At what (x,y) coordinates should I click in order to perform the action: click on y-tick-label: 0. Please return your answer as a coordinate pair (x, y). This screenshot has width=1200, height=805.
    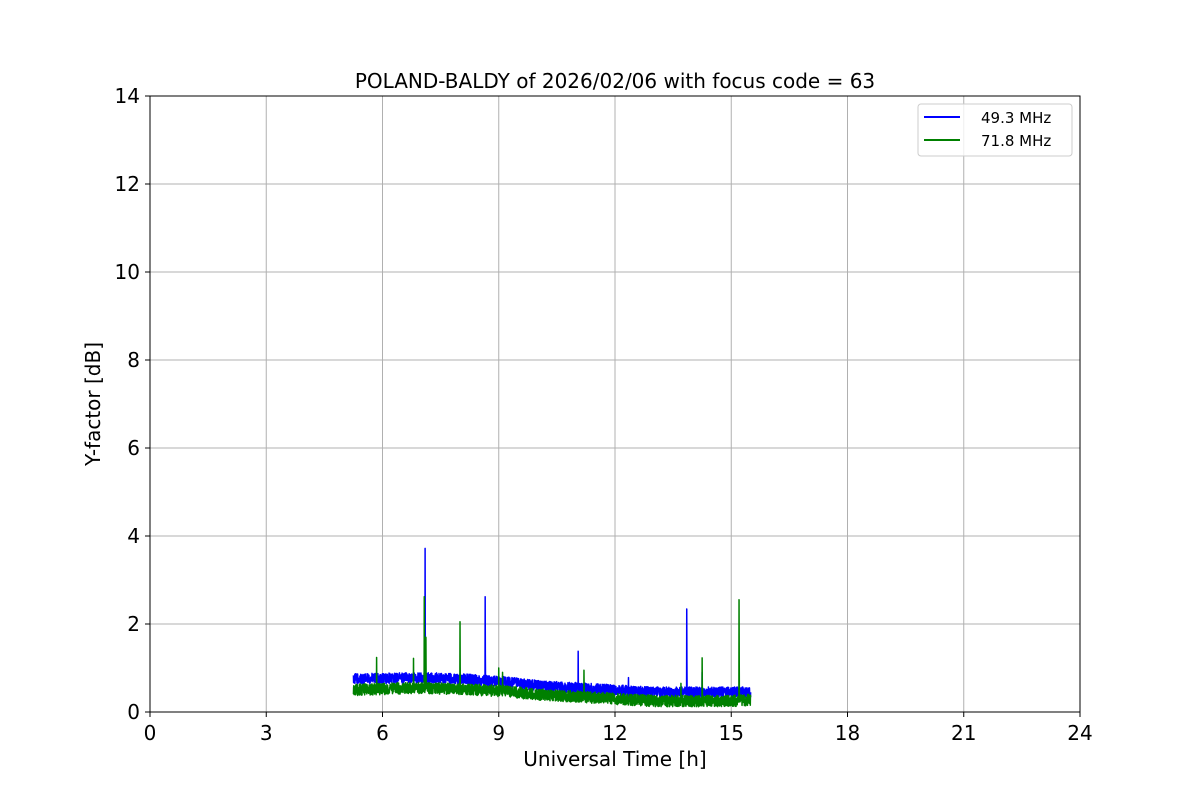
    Looking at the image, I should click on (133, 712).